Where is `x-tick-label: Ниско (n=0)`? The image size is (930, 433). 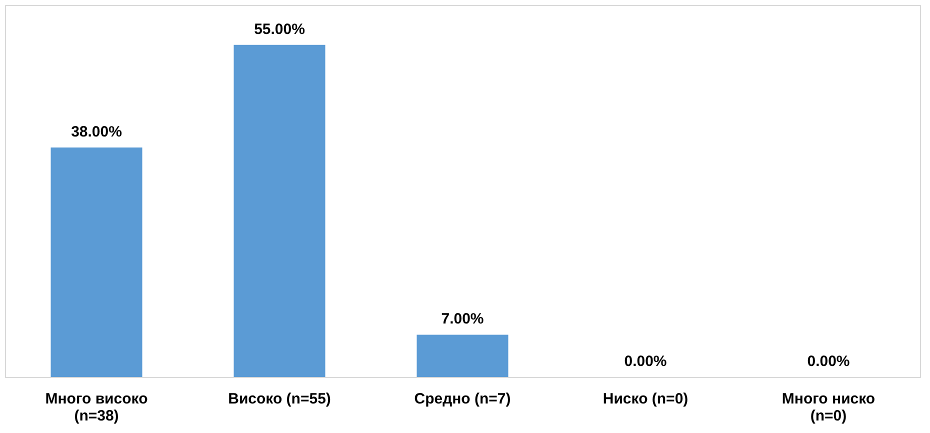
x-tick-label: Ниско (n=0) is located at coordinates (645, 399).